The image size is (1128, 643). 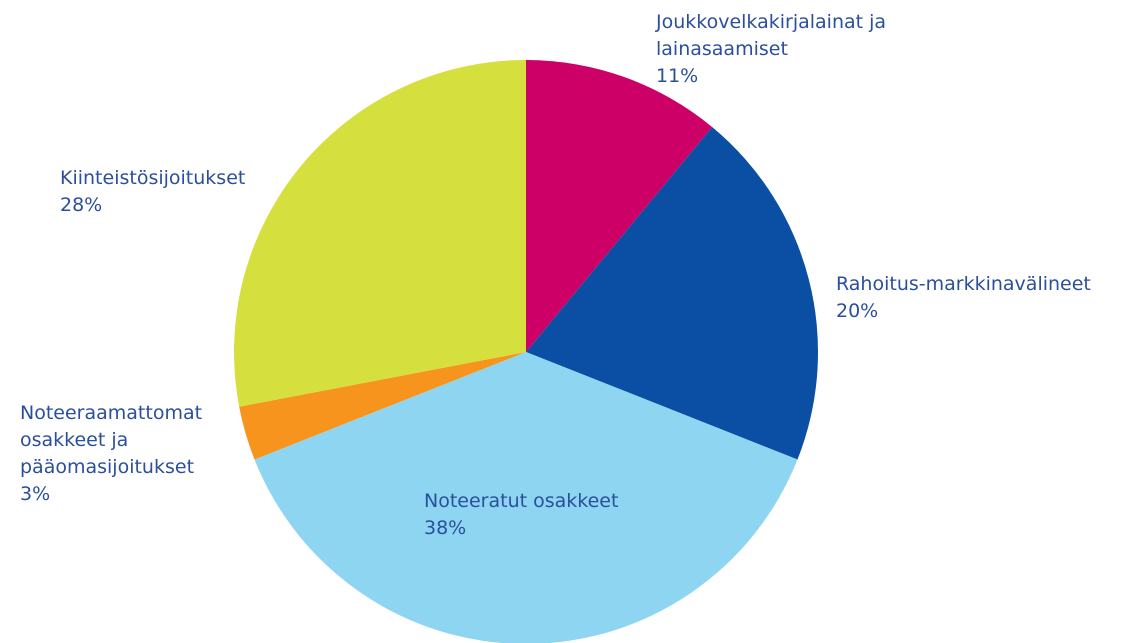 What do you see at coordinates (445, 528) in the screenshot?
I see `slice-percent-label: 38%` at bounding box center [445, 528].